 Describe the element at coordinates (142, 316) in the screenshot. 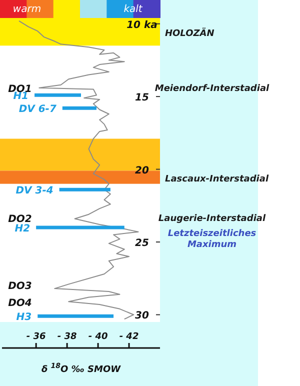

I see `y-tick-label: 30` at that location.